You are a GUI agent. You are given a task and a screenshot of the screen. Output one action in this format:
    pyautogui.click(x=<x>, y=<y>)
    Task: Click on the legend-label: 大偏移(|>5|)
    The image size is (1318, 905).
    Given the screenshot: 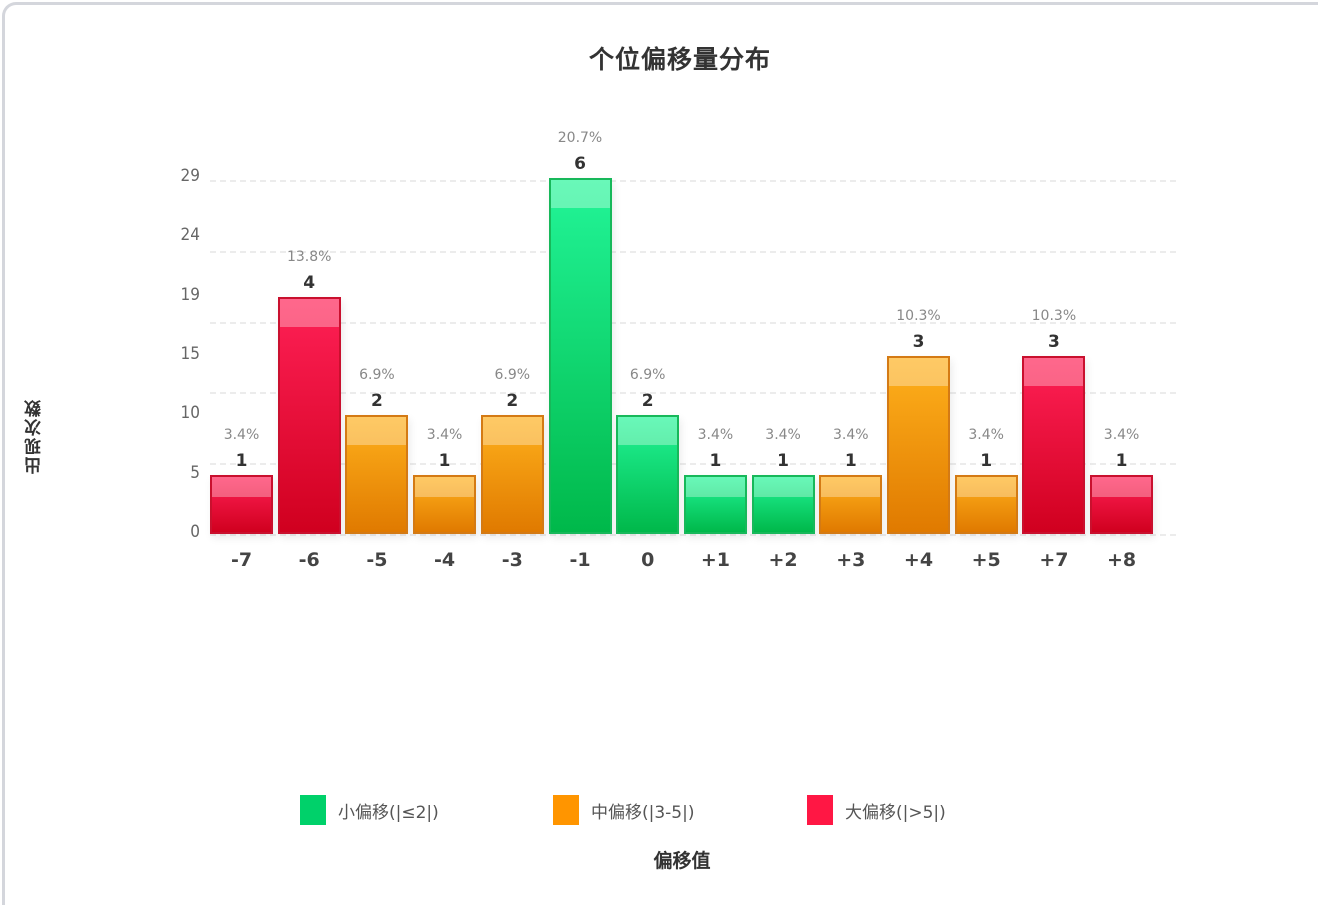 What is the action you would take?
    pyautogui.click(x=895, y=812)
    